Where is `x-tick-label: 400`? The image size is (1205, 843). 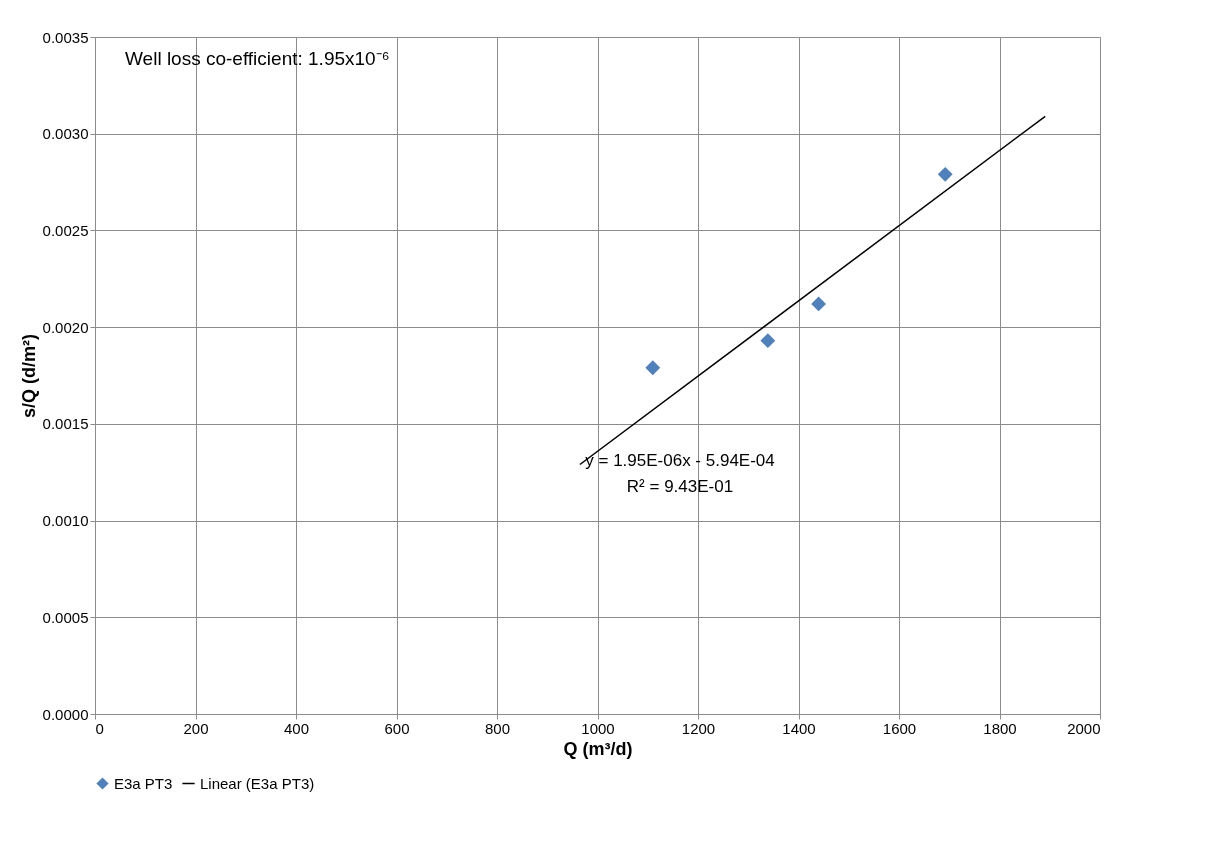
x-tick-label: 400 is located at coordinates (296, 728).